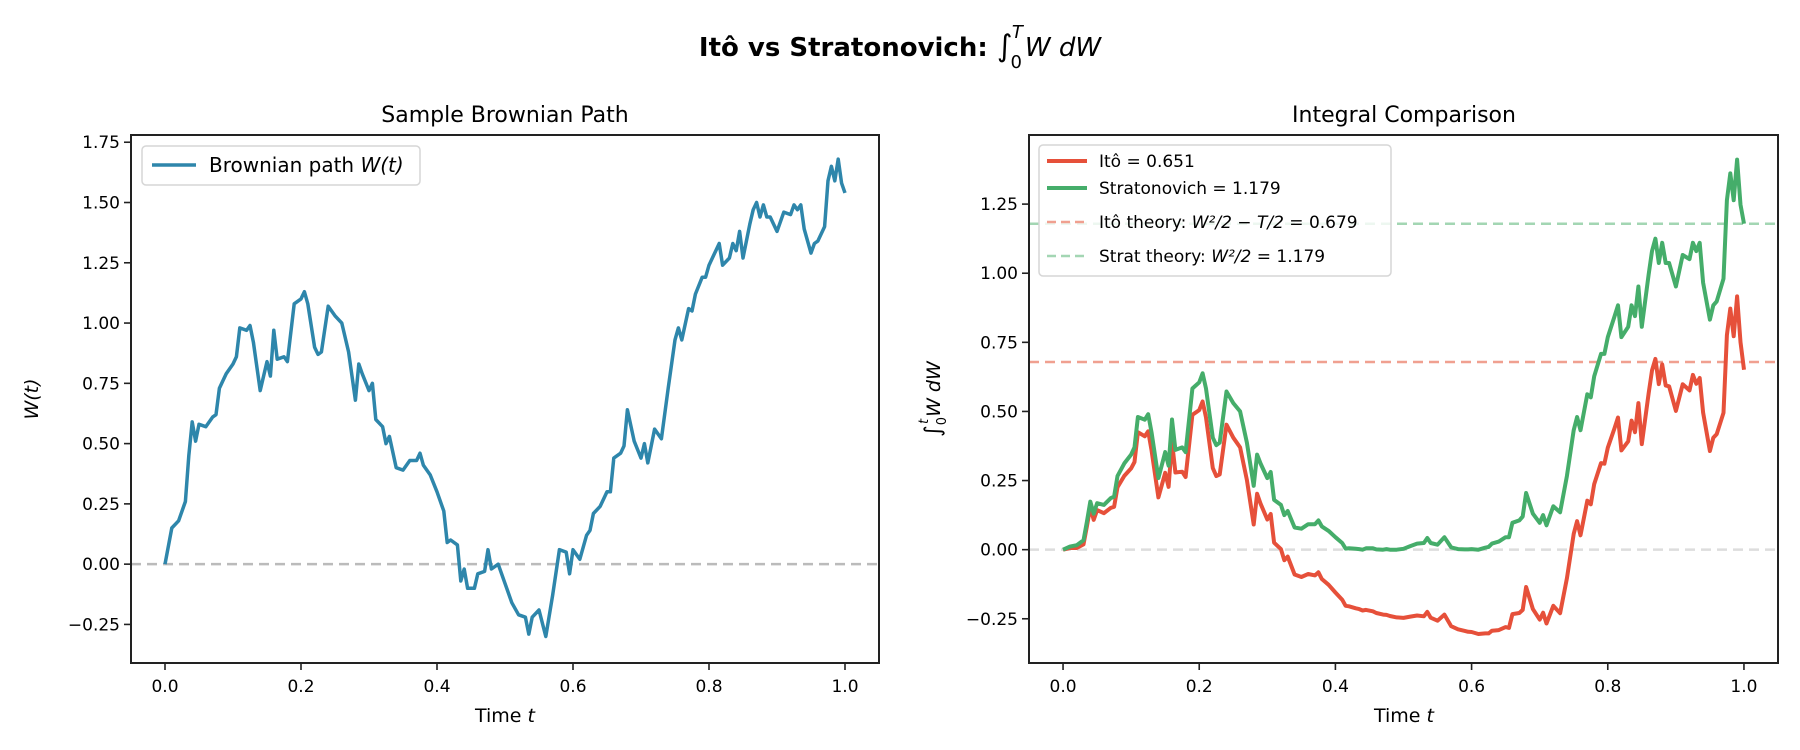 The height and width of the screenshot is (750, 1800). I want to click on left-xlabel-main: Time, so click(501, 716).